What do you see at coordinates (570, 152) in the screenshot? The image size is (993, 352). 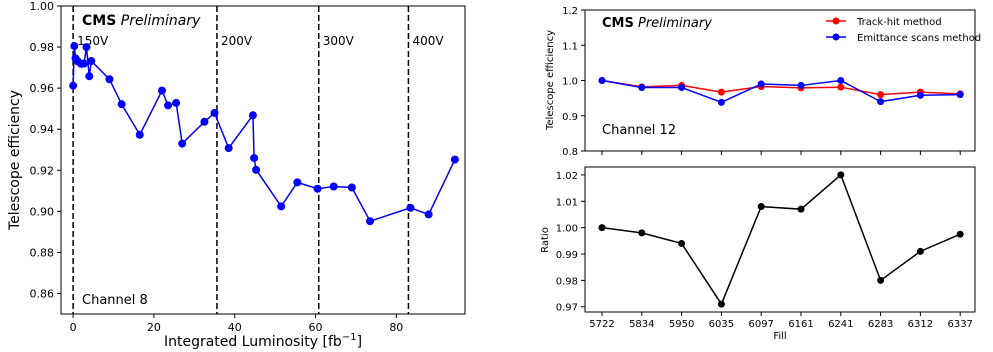 I see `y-tick-label-0: 0.8` at bounding box center [570, 152].